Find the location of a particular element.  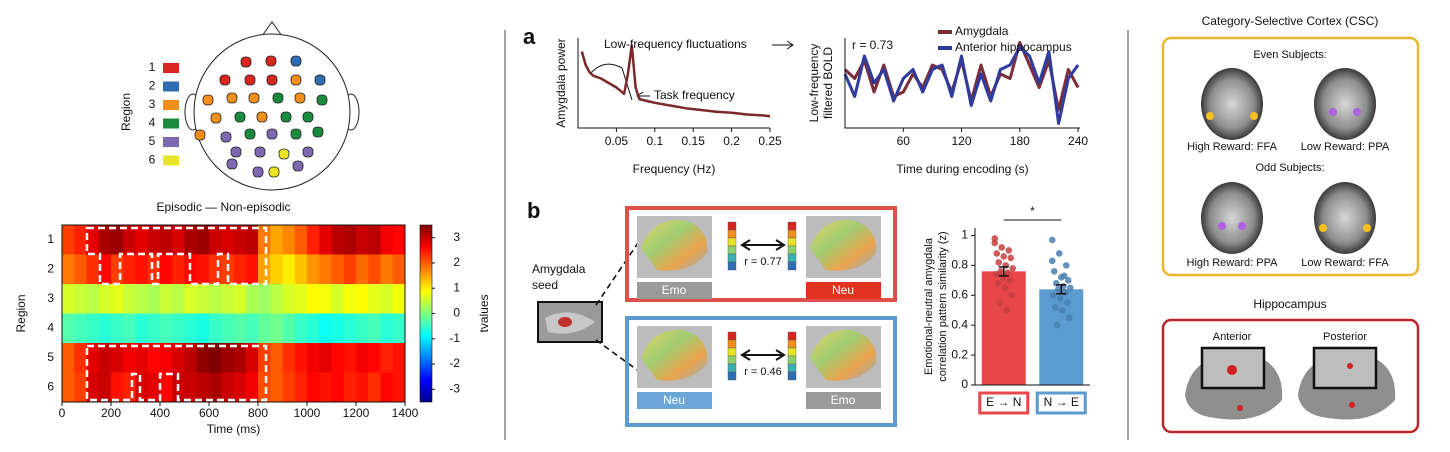

legend-label: Amygdala is located at coordinates (982, 31).